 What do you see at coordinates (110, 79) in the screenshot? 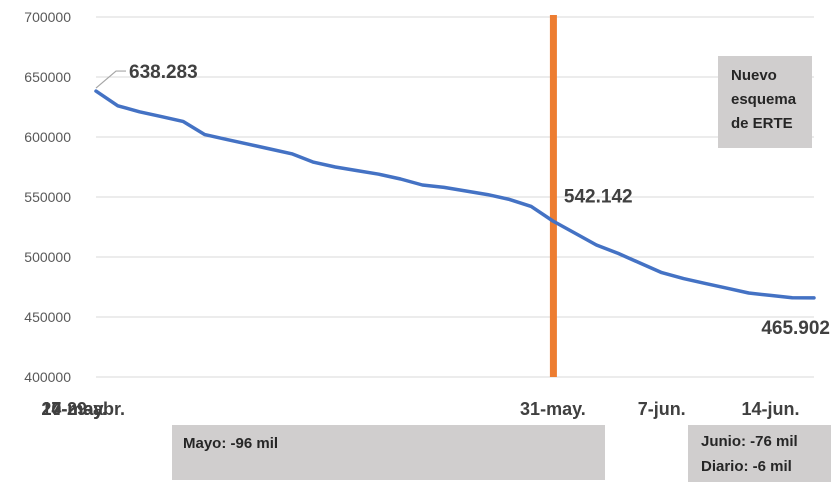
I see `data-label-leader` at bounding box center [110, 79].